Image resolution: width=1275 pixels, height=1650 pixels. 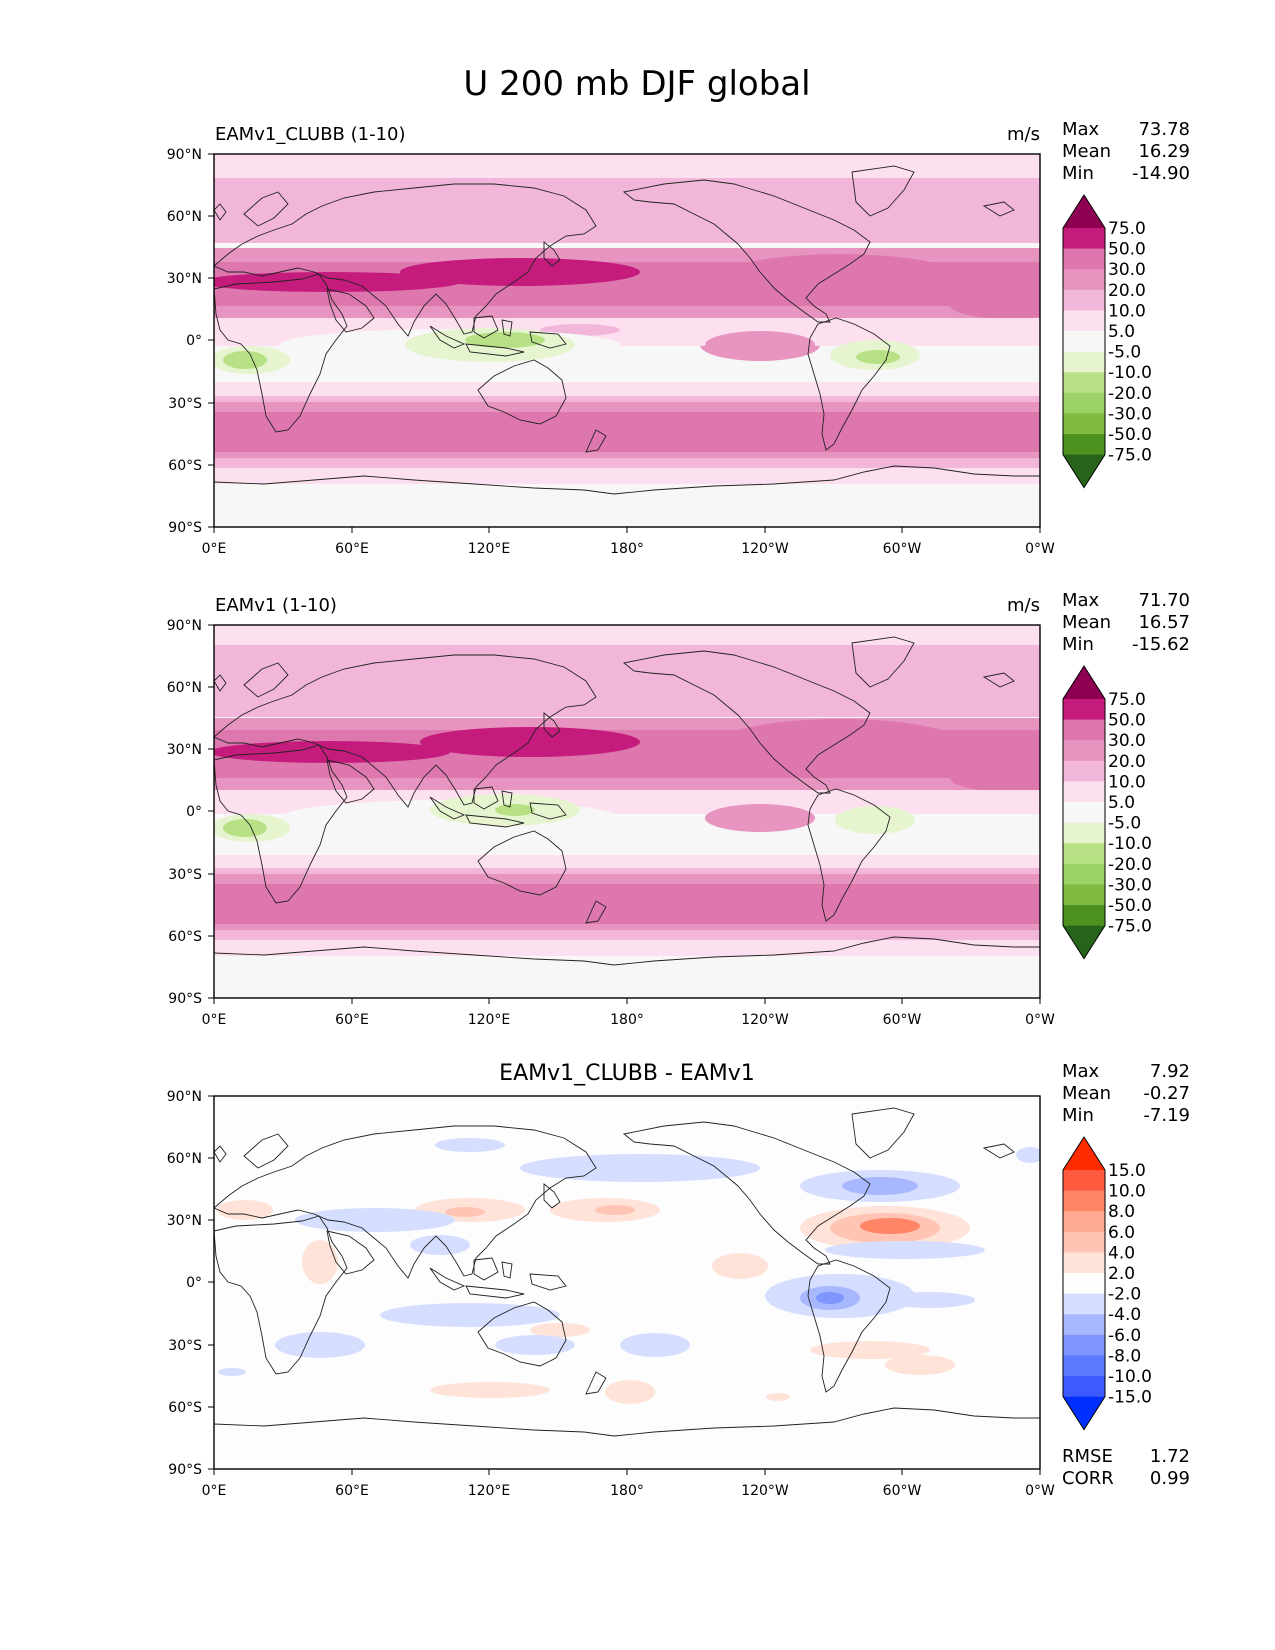 I want to click on lat-tick-label: 90°N, so click(x=184, y=155).